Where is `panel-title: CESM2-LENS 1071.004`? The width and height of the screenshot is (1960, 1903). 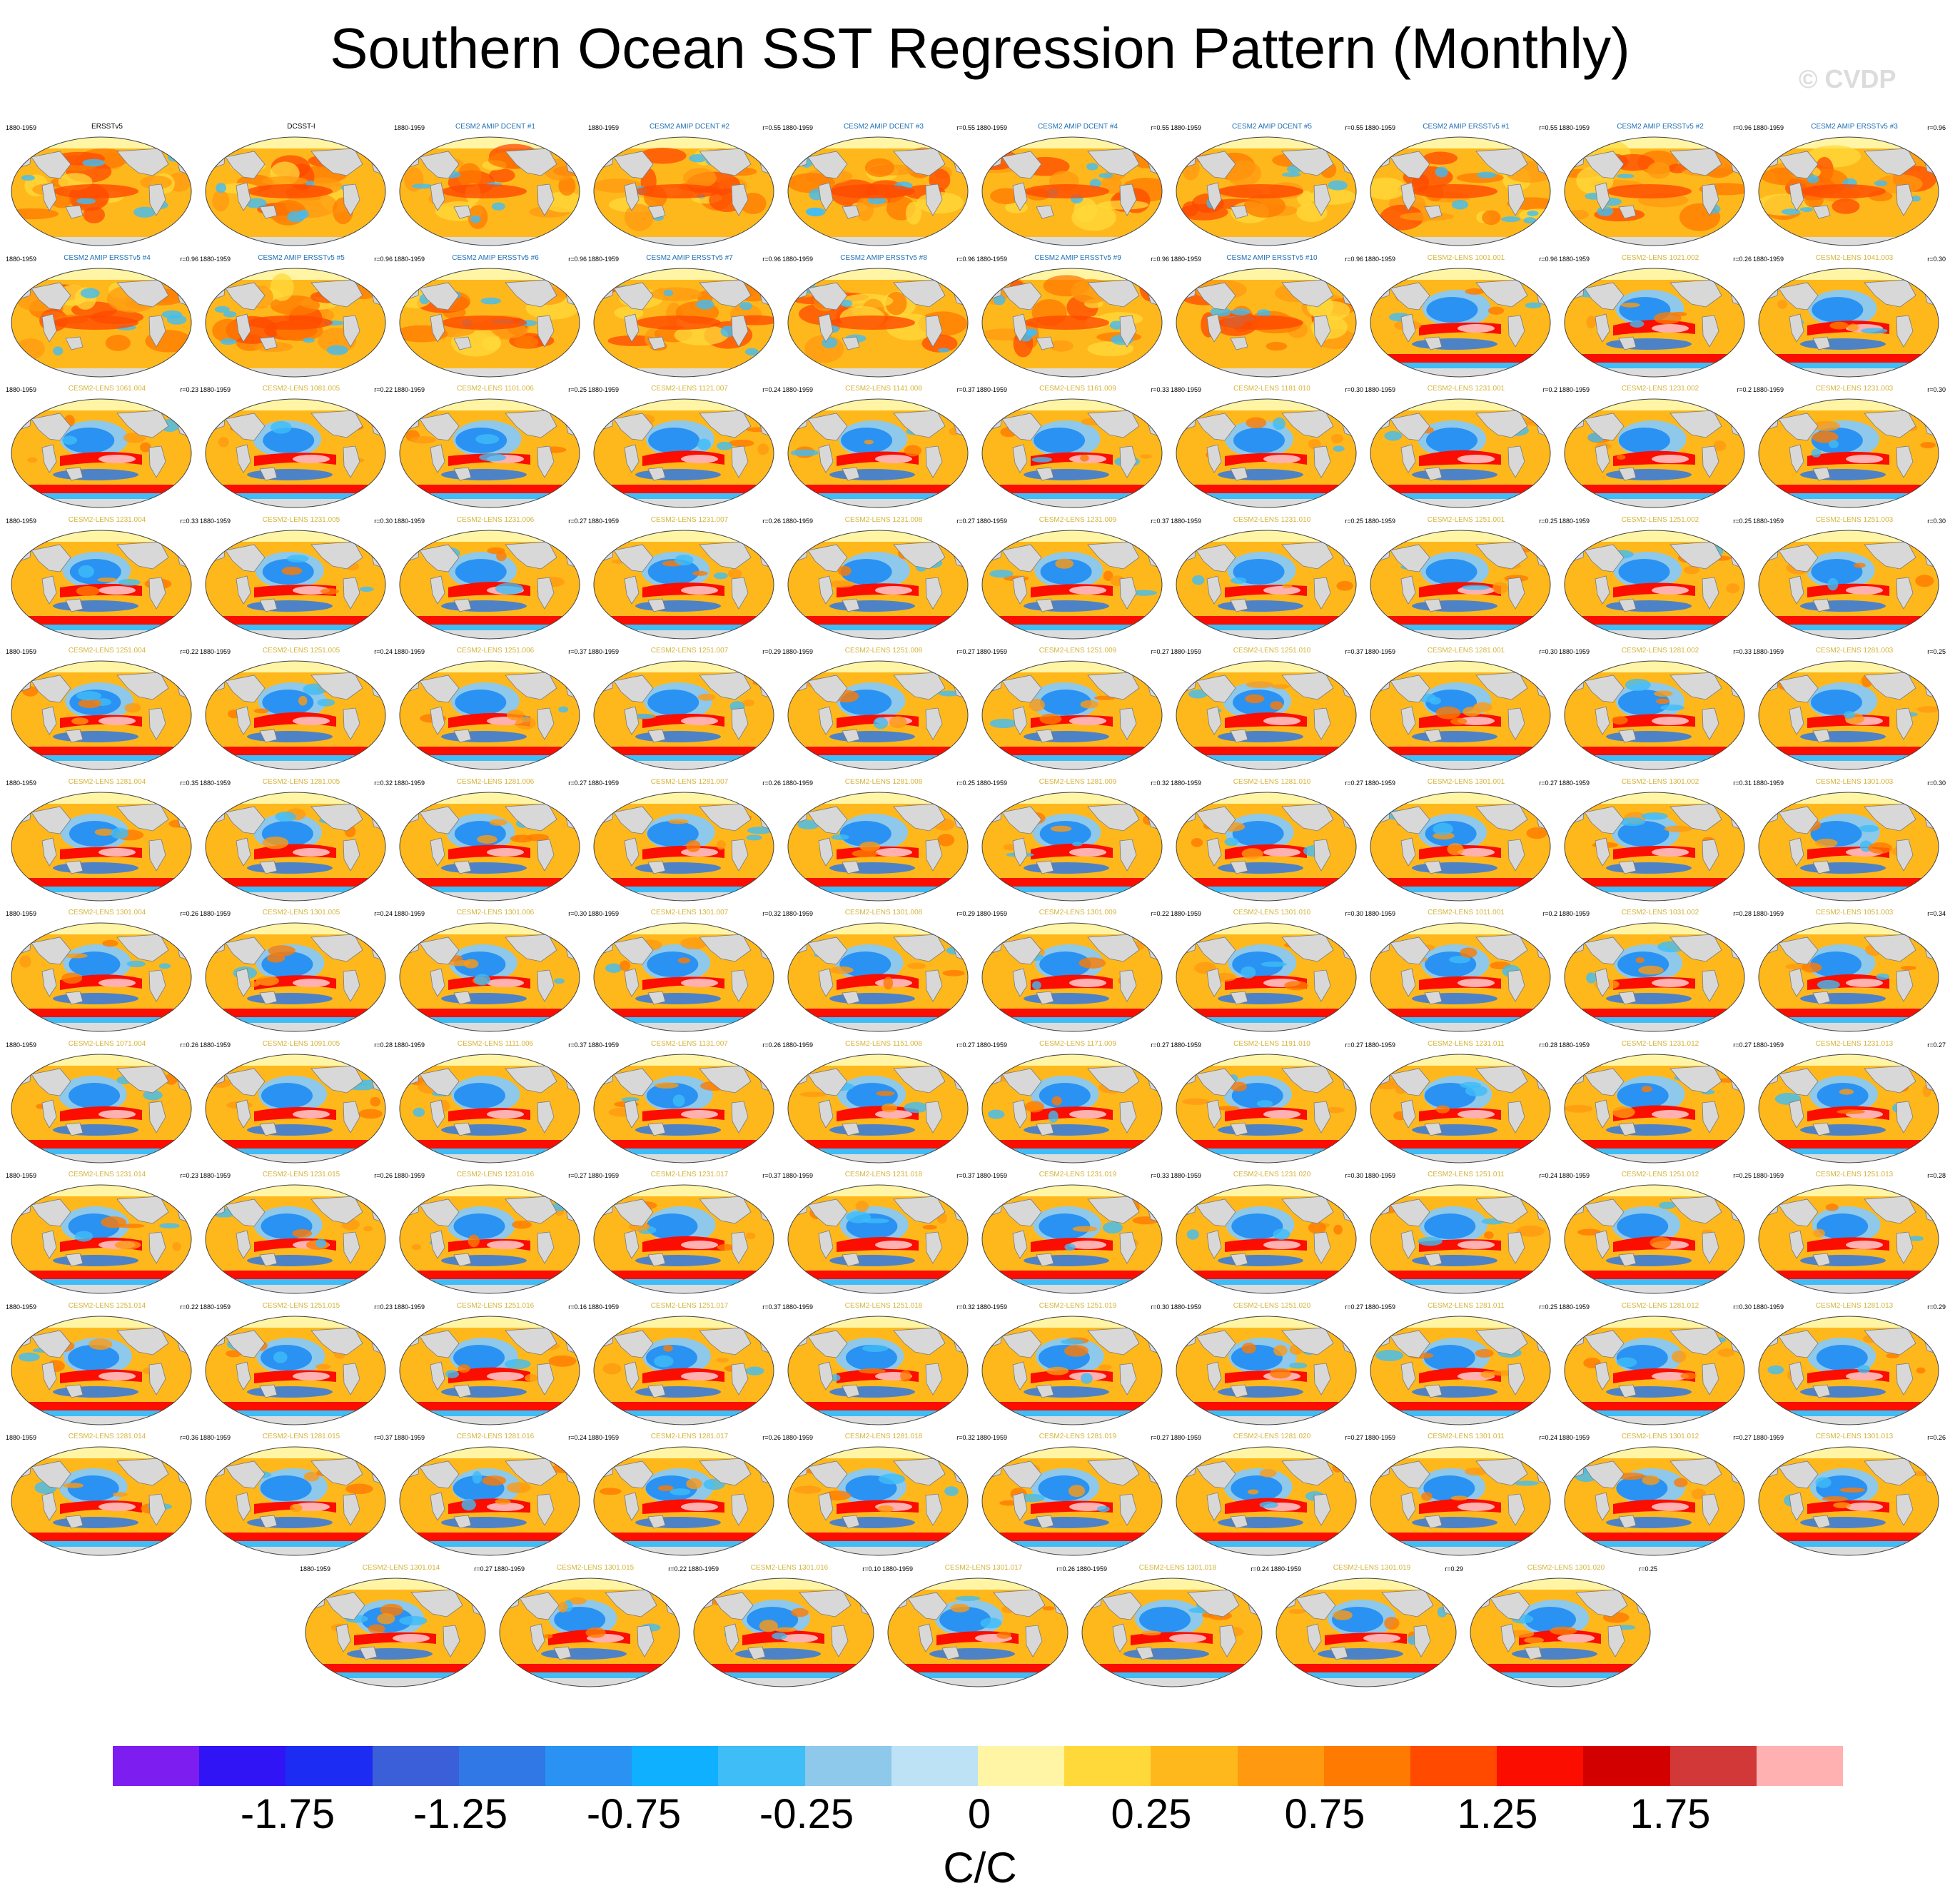
panel-title: CESM2-LENS 1071.004 is located at coordinates (107, 1043).